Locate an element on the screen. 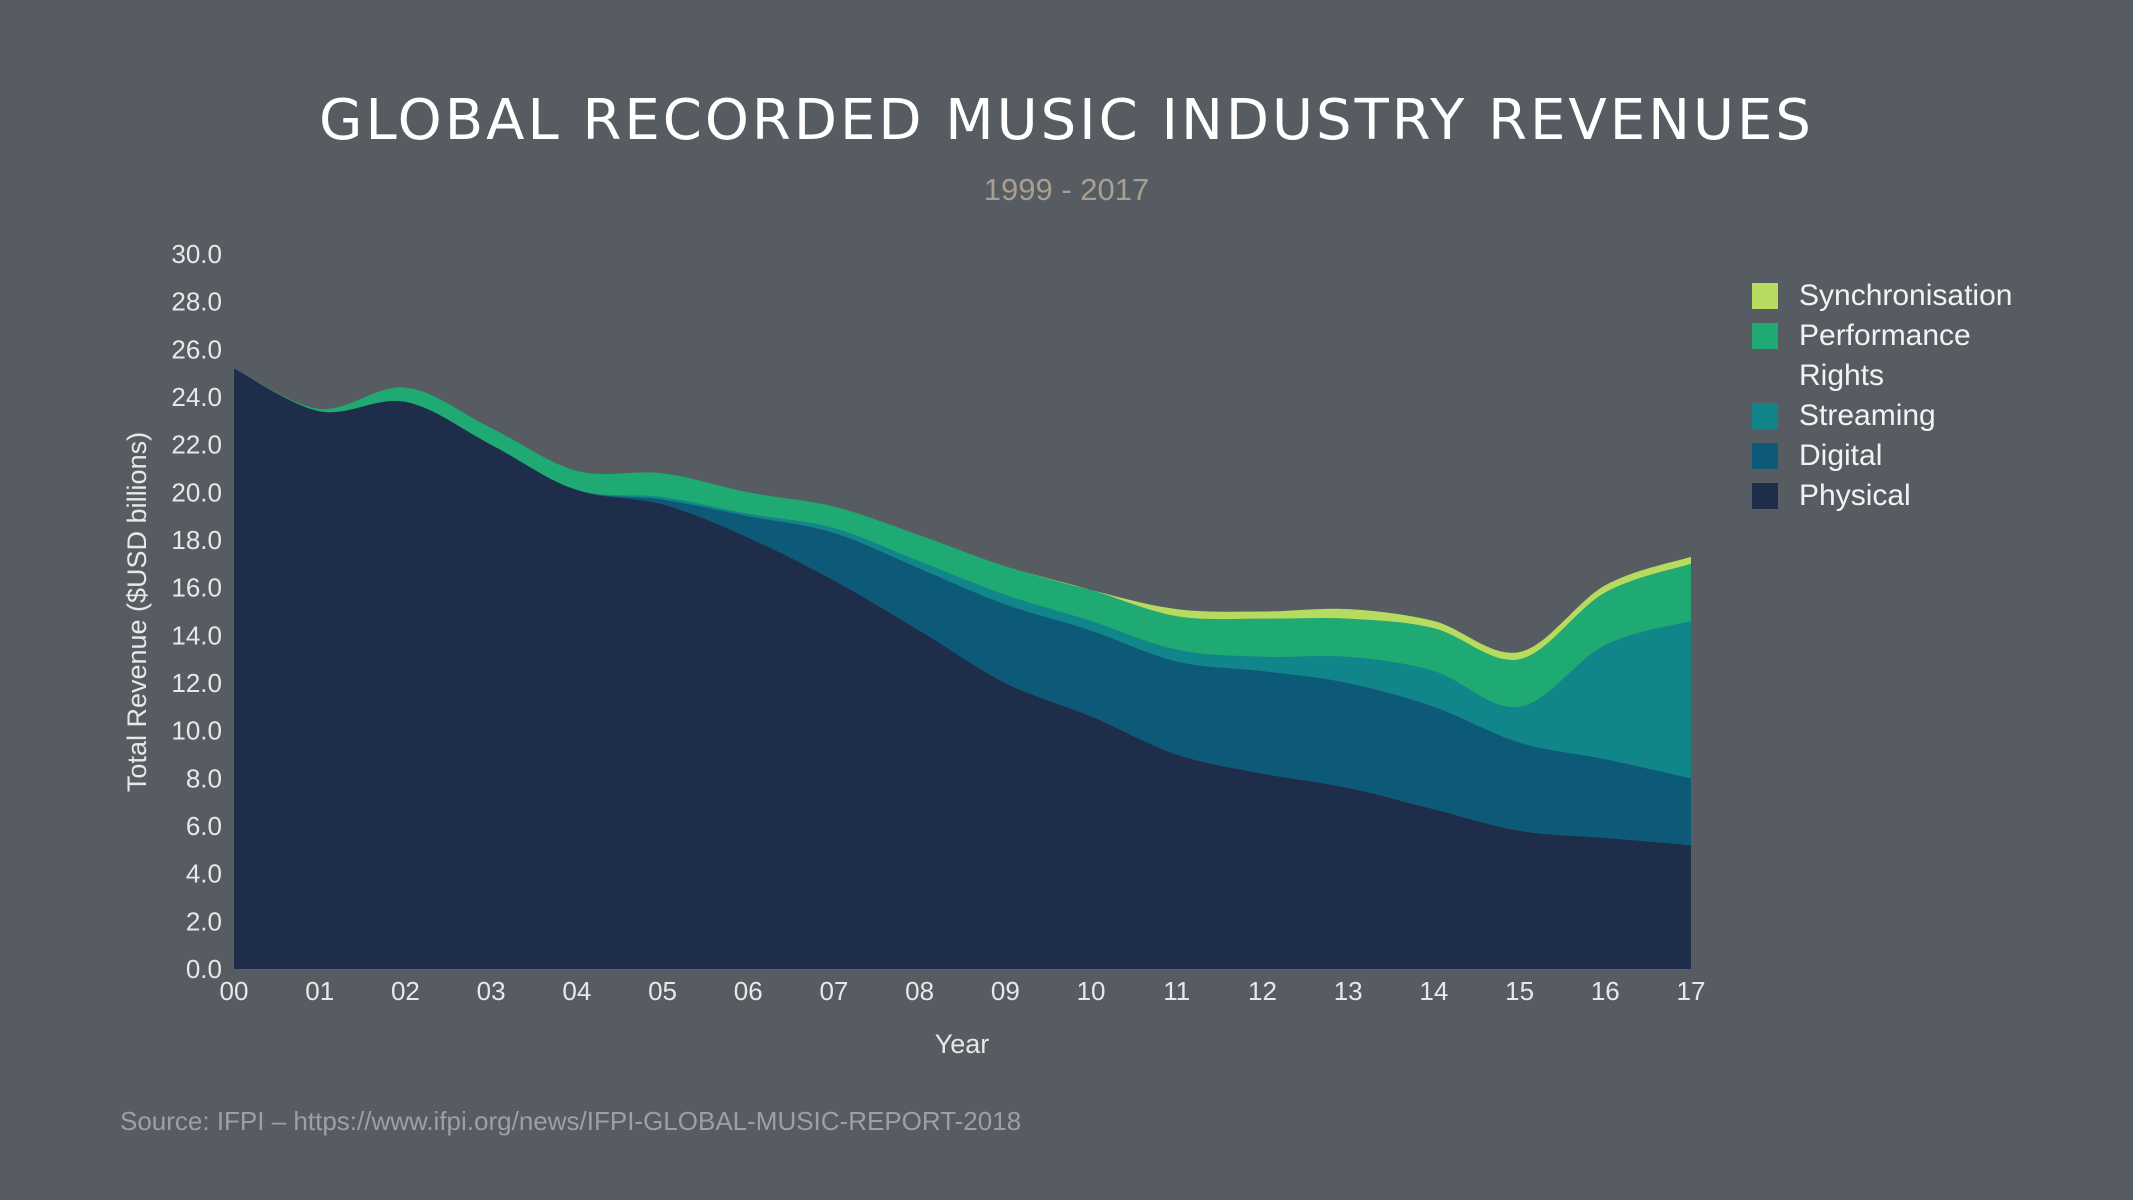 This screenshot has width=2133, height=1200. x-tick-label: 09 is located at coordinates (1005, 991).